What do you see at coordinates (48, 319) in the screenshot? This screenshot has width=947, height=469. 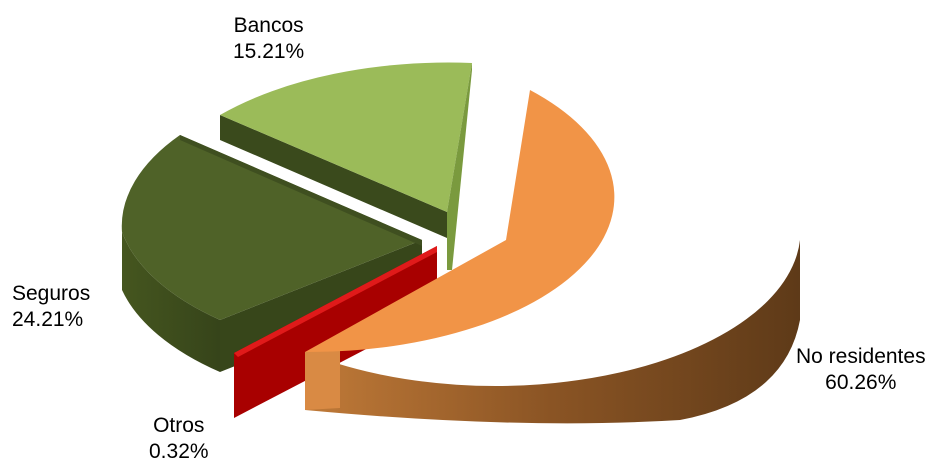 I see `label-seguros-value: 24.21%` at bounding box center [48, 319].